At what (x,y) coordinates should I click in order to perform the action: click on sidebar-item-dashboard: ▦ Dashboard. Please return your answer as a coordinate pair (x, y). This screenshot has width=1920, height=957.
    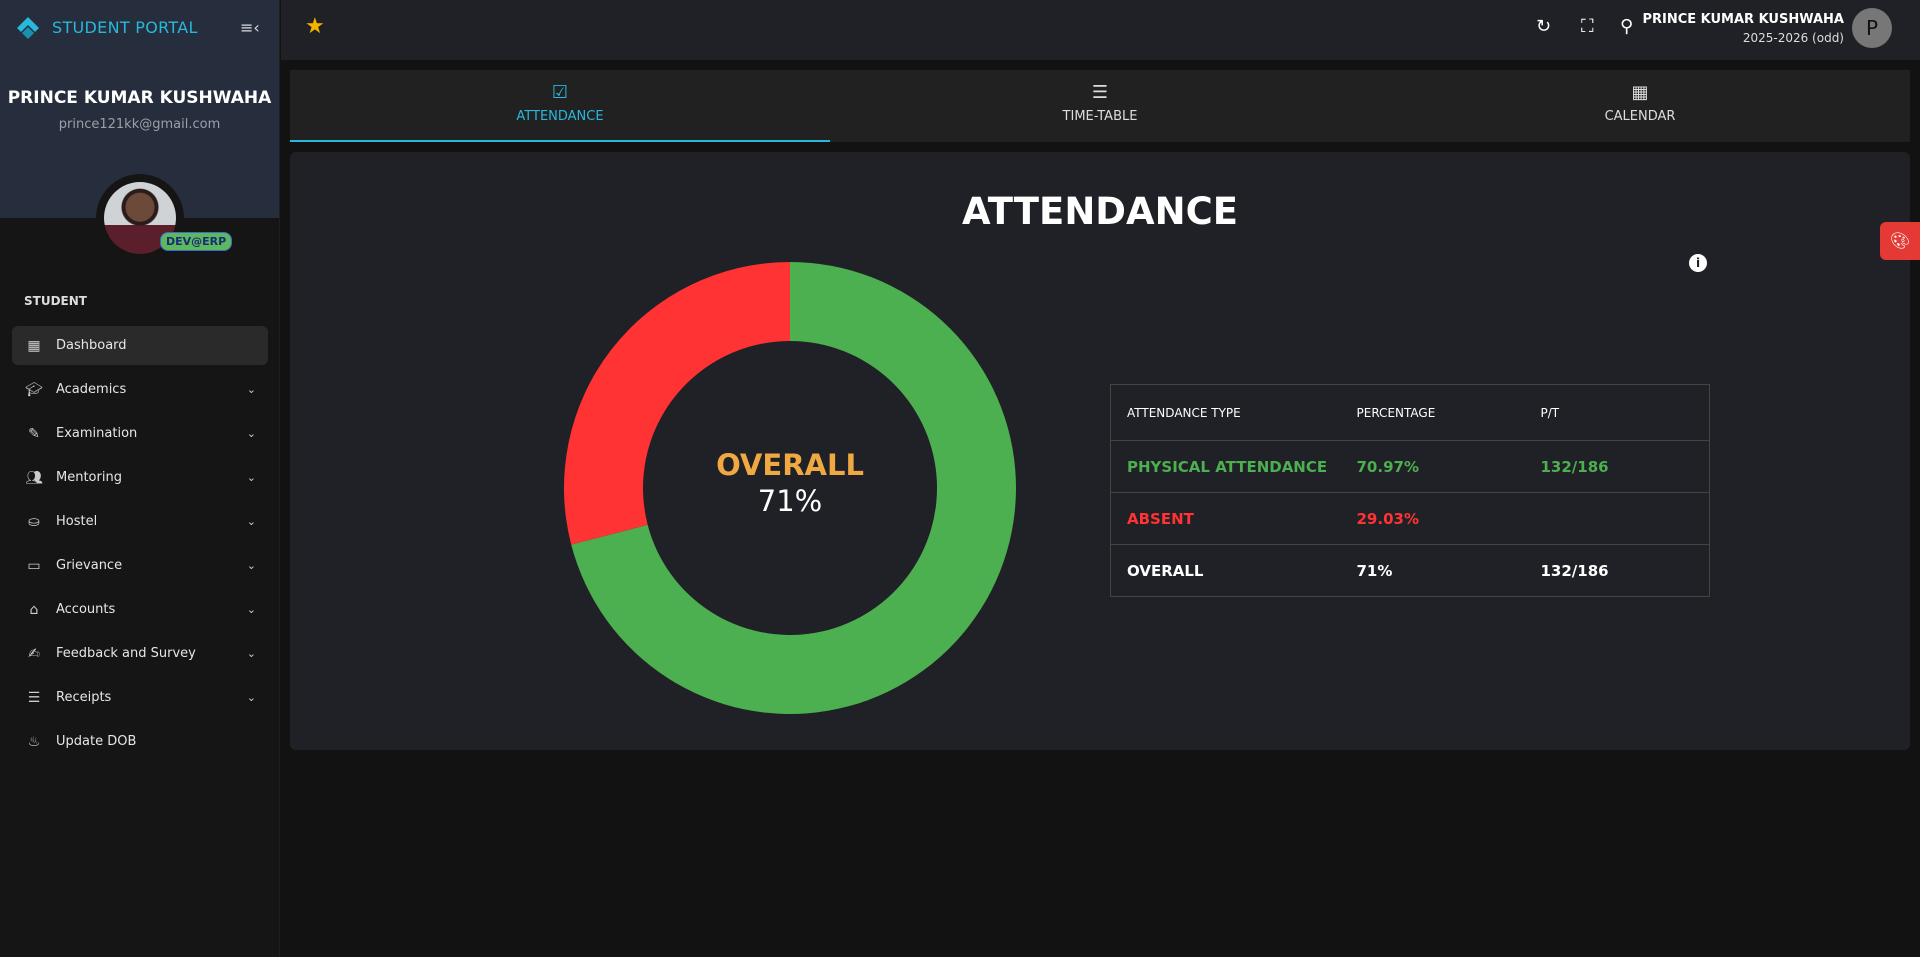
    Looking at the image, I should click on (140, 345).